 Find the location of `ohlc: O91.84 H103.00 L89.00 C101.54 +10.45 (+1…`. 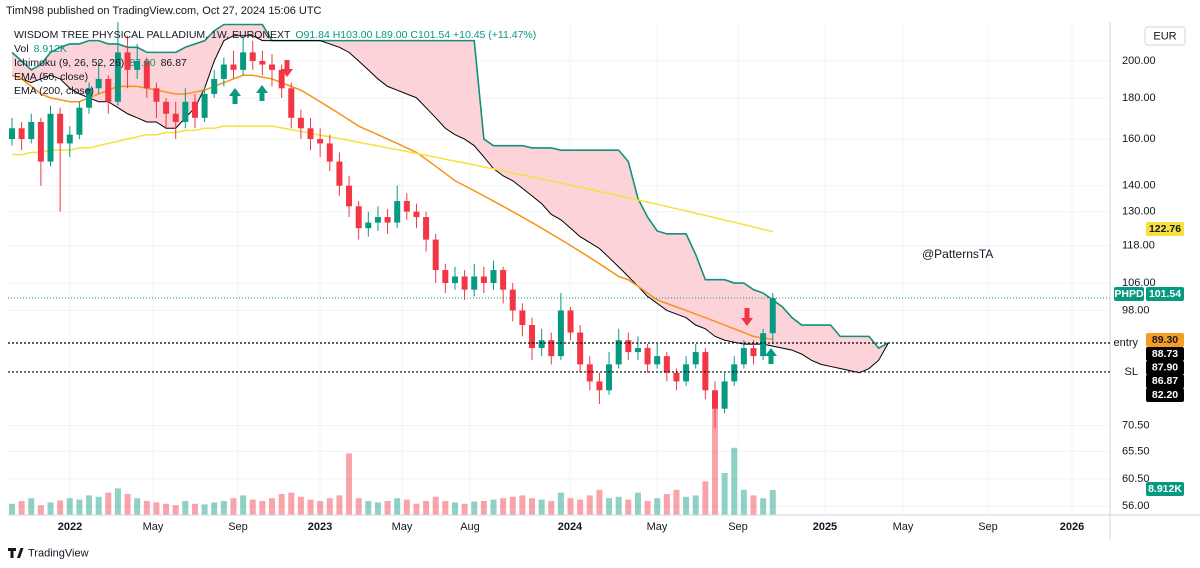

ohlc: O91.84 H103.00 L89.00 C101.54 +10.45 (+1… is located at coordinates (416, 35).